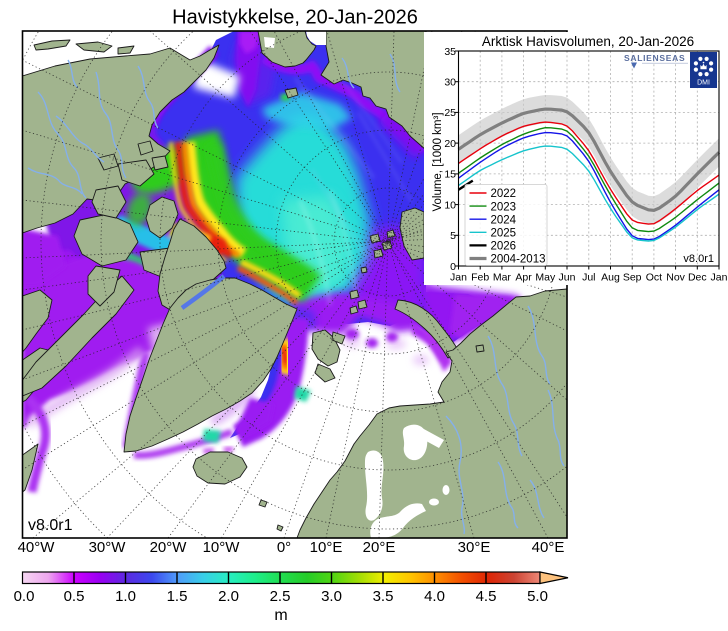 The image size is (728, 631). Describe the element at coordinates (37, 547) in the screenshot. I see `svg-text: 40°W` at that location.